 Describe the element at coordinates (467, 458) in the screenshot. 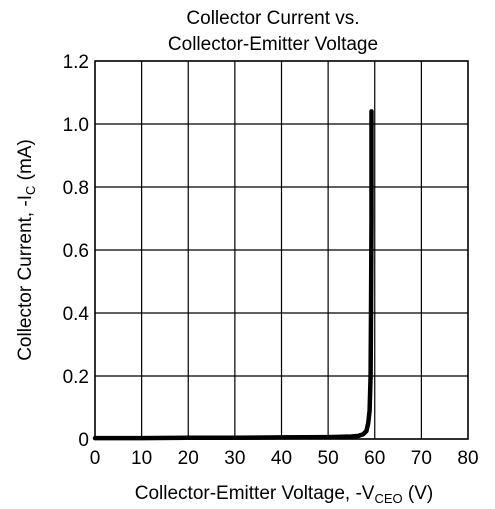

I see `x-tick-label: 80` at that location.